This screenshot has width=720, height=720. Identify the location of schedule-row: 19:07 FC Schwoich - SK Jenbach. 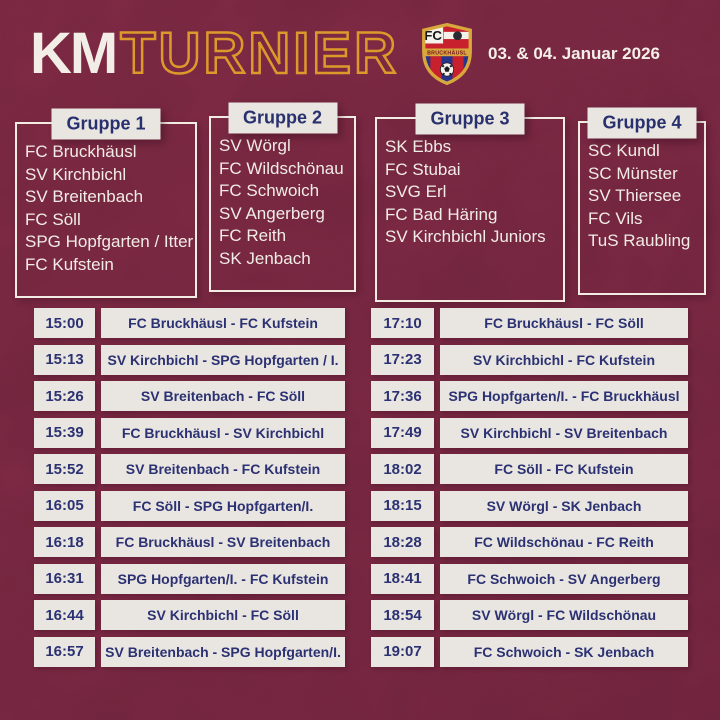
(529, 651).